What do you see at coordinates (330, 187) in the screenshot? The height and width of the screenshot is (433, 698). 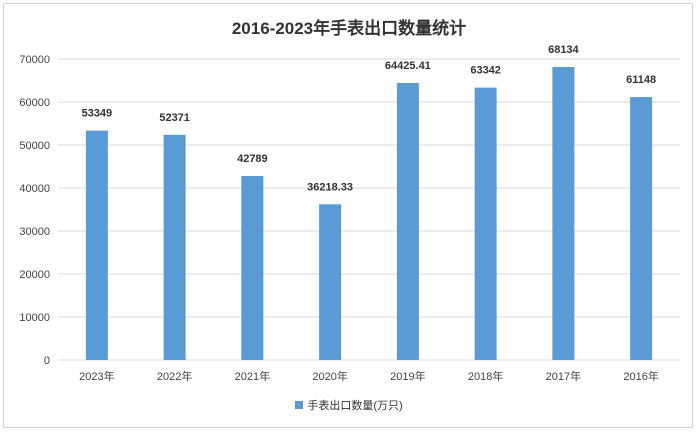 I see `data-label: 36218.33` at bounding box center [330, 187].